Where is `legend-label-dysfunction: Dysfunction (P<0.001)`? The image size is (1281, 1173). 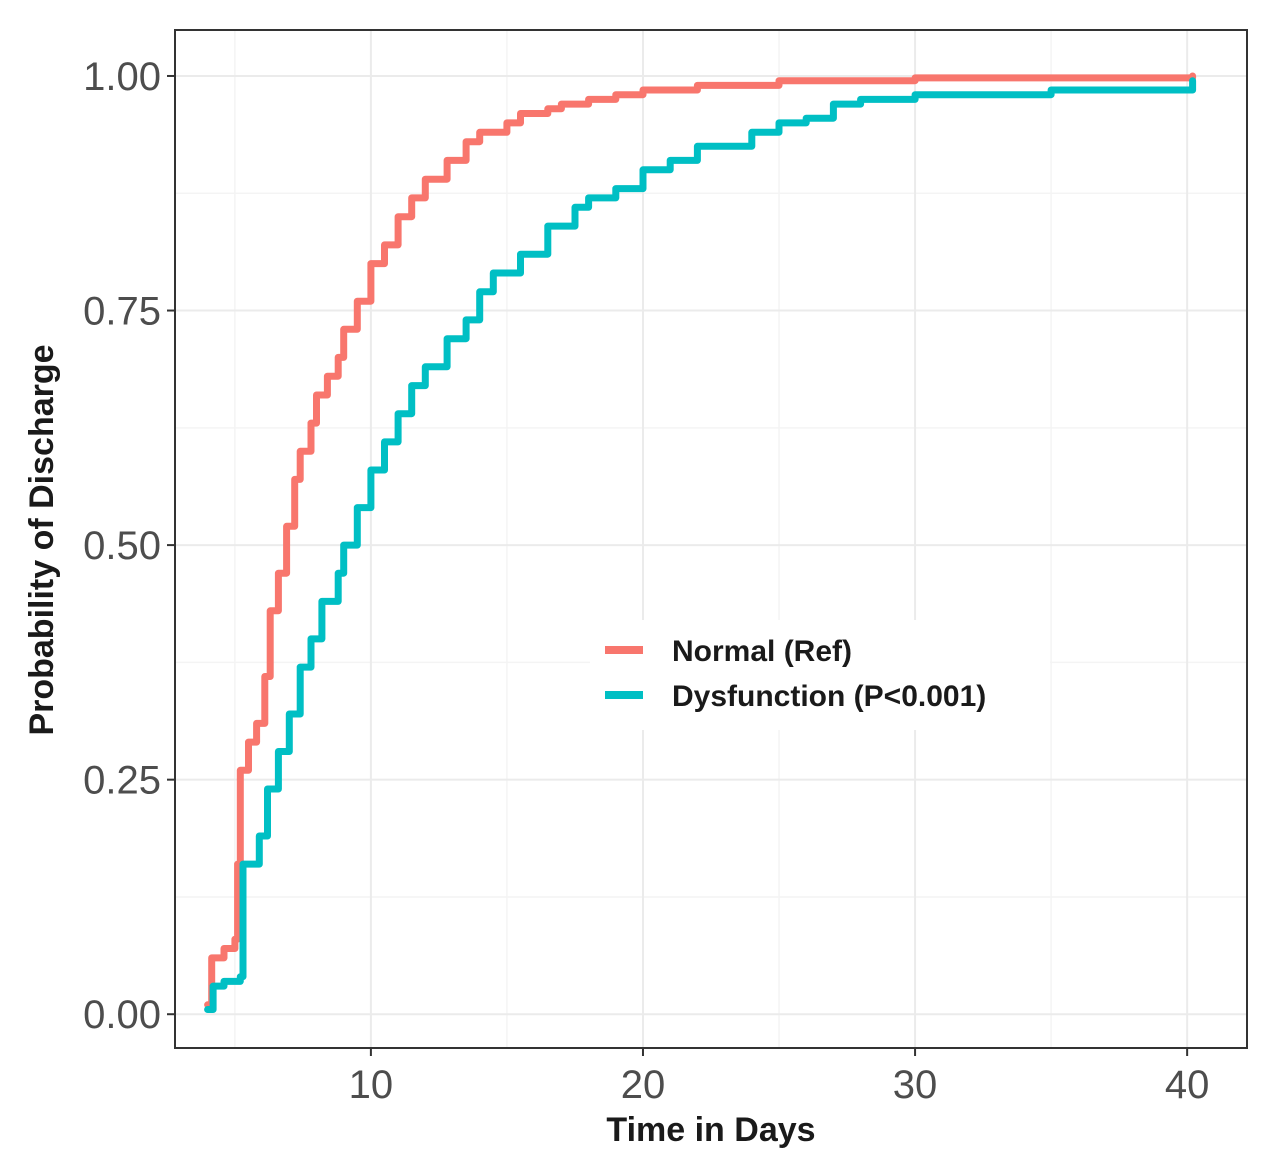
legend-label-dysfunction: Dysfunction (P<0.001) is located at coordinates (829, 696).